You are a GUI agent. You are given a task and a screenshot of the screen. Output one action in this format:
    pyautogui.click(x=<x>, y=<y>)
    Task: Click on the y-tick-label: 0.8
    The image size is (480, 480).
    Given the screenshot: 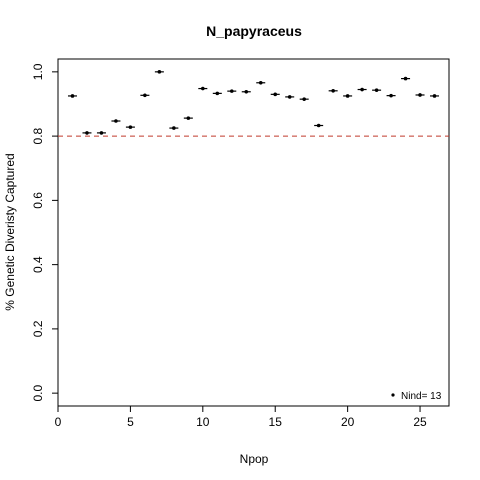 What is the action you would take?
    pyautogui.click(x=38, y=135)
    